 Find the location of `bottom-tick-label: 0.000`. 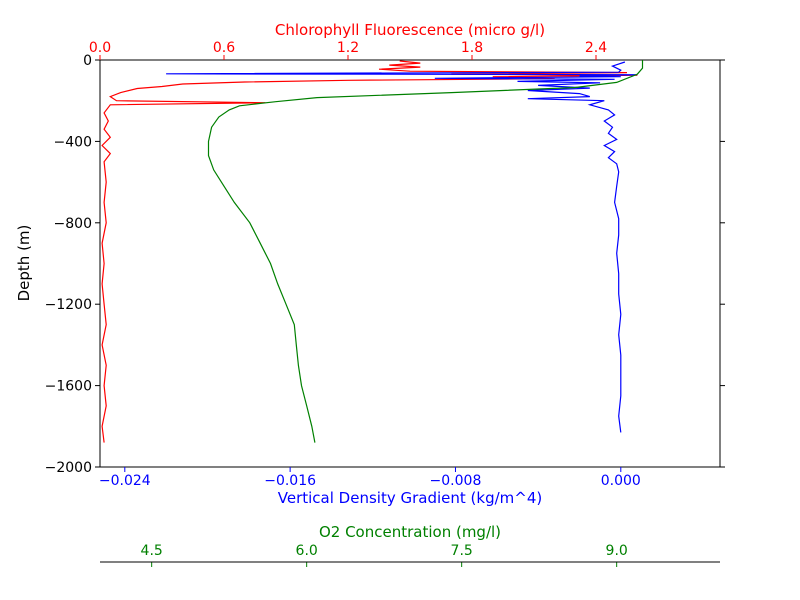

bottom-tick-label: 0.000 is located at coordinates (621, 481).